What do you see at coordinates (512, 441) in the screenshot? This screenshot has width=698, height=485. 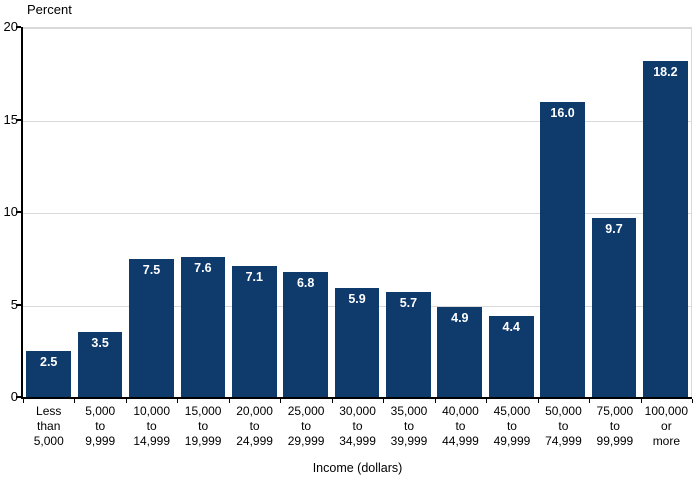 I see `x-category-label-line: 49,999` at bounding box center [512, 441].